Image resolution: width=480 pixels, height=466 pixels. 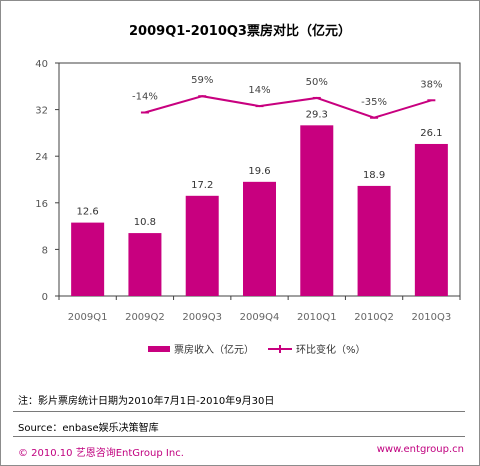 I want to click on bar-label: 26.1, so click(x=431, y=133).